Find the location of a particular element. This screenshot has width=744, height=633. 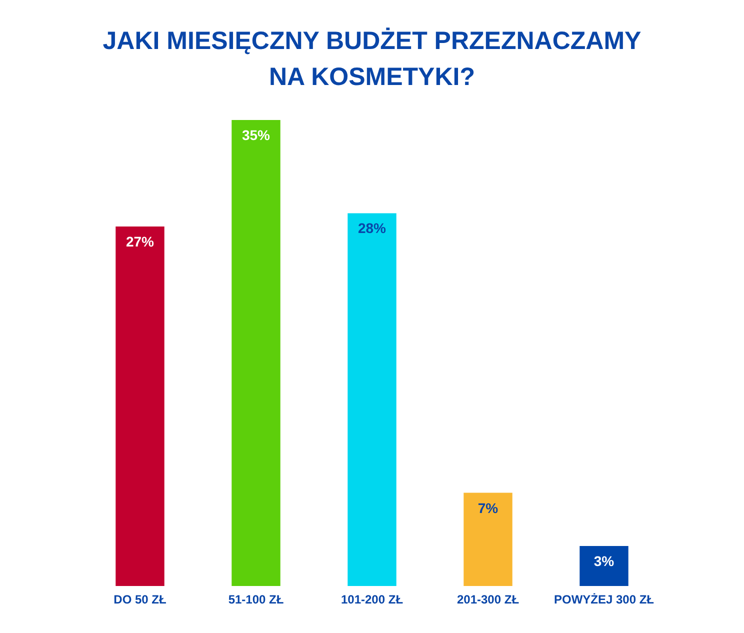

x-tick-label: DO 50 ZŁ is located at coordinates (140, 599).